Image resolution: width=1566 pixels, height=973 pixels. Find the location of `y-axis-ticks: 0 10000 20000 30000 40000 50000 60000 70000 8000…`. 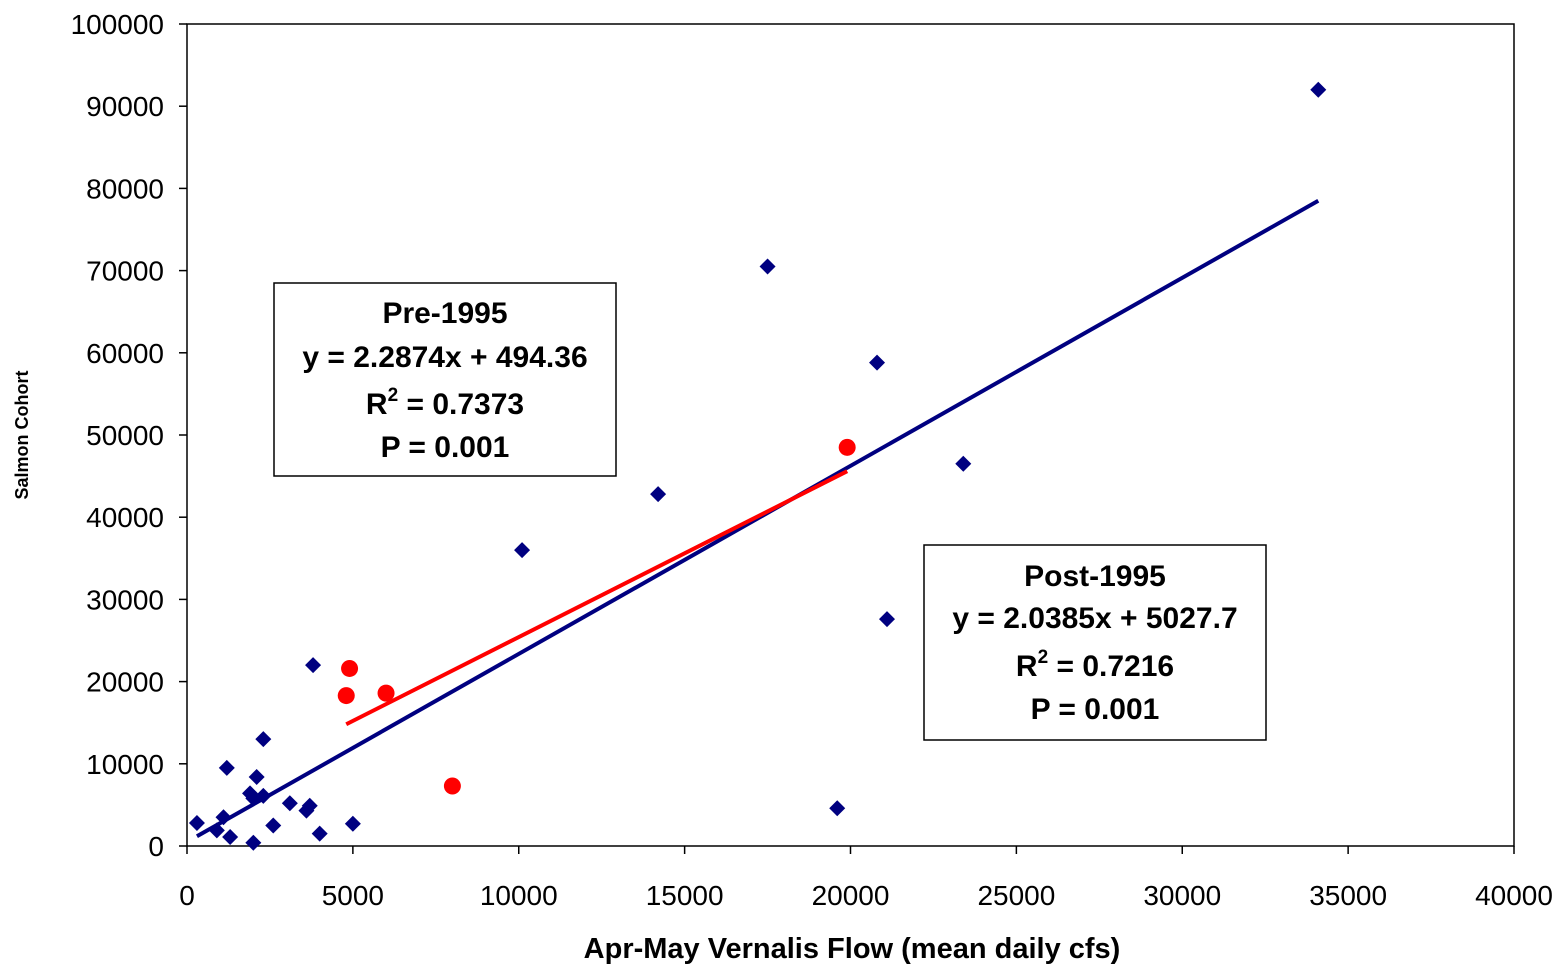

y-axis-ticks: 0 10000 20000 30000 40000 50000 60000 70000 8000… is located at coordinates (129, 435).